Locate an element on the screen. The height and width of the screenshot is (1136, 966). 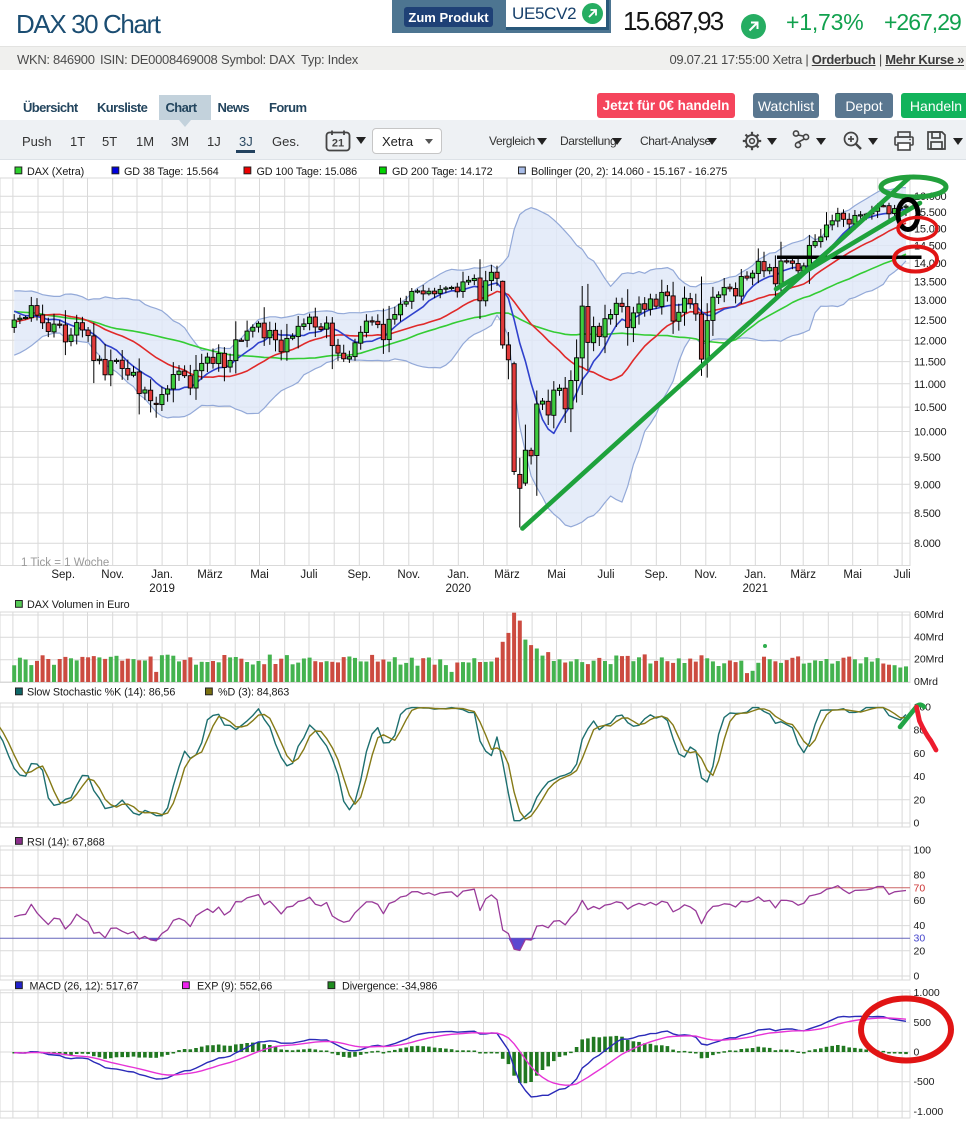
svg-text: 10.000 is located at coordinates (930, 433).